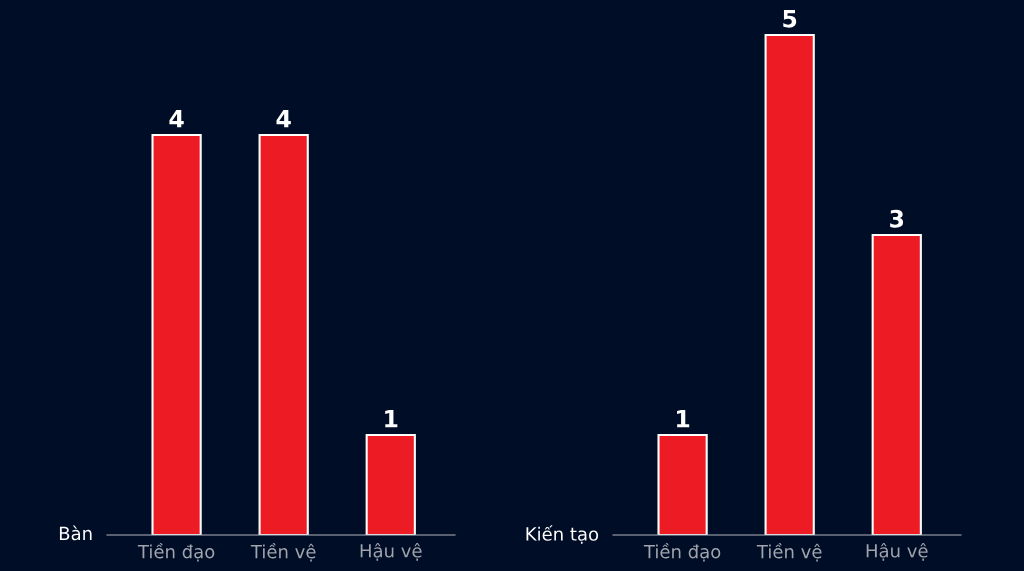 This screenshot has width=1024, height=571. I want to click on y-axis-title: Bàn, so click(75, 533).